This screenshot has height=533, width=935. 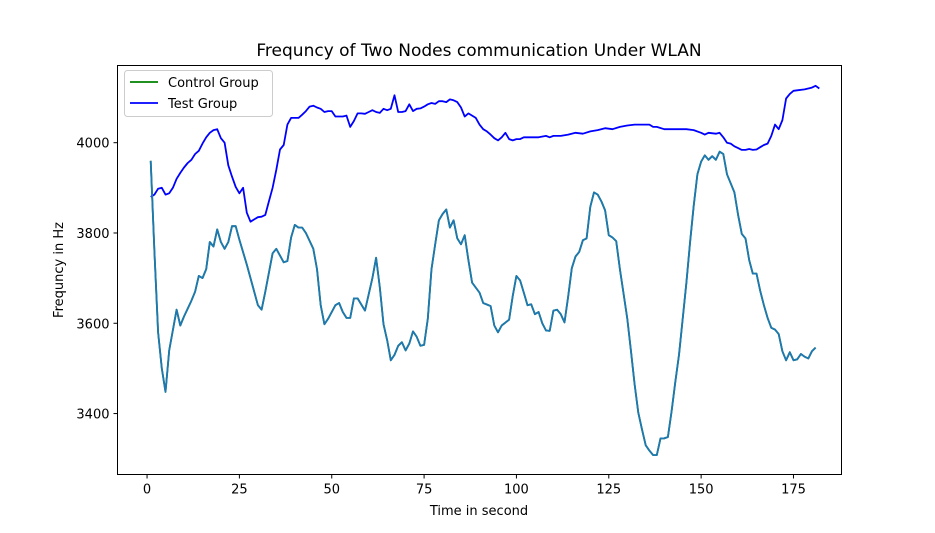 What do you see at coordinates (59, 270) in the screenshot?
I see `y-axis-label: Frequncy in Hz` at bounding box center [59, 270].